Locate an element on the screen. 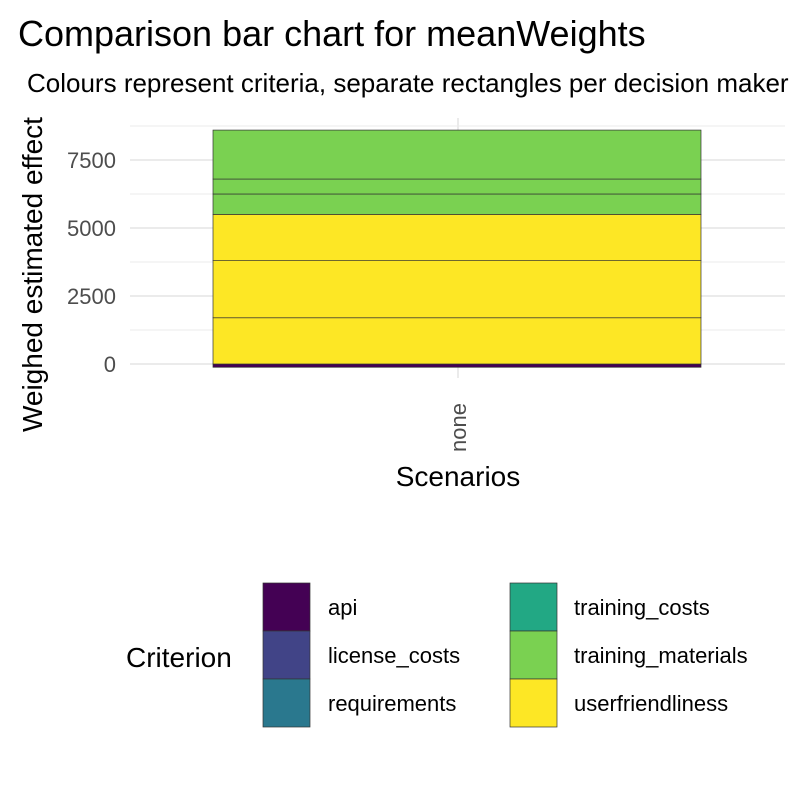 Image resolution: width=800 pixels, height=800 pixels. legend-swatch-training-materials is located at coordinates (533, 655).